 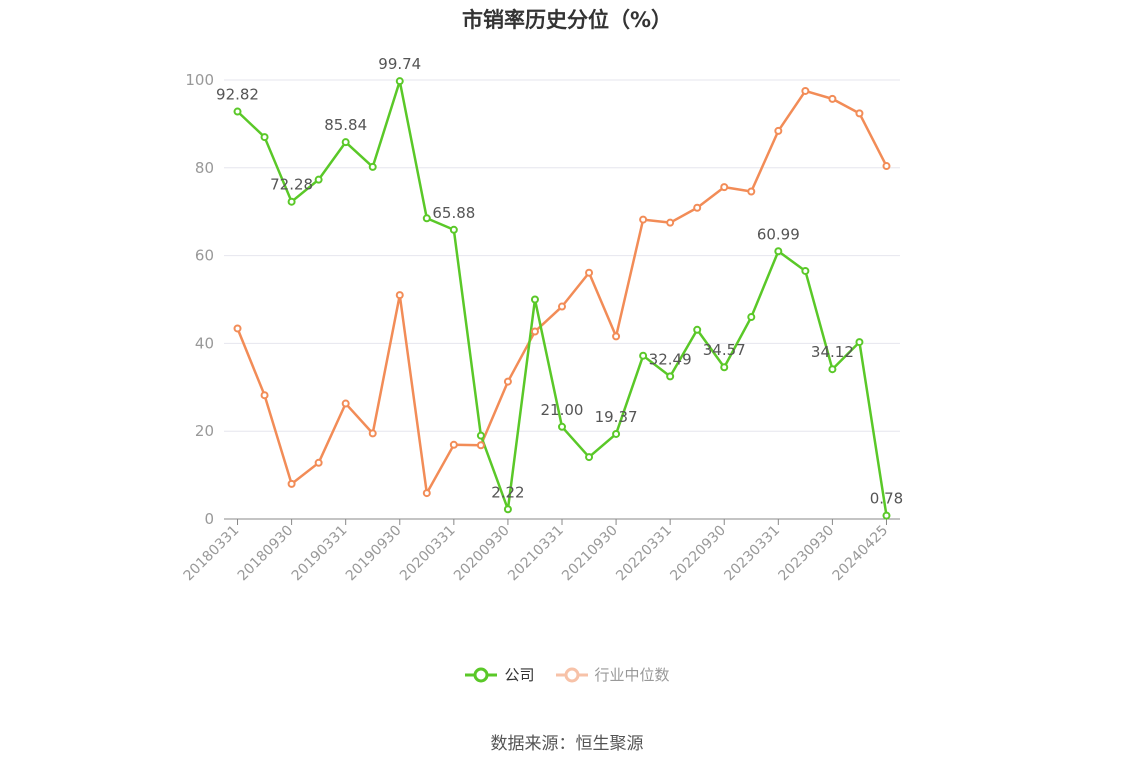 What do you see at coordinates (778, 234) in the screenshot?
I see `data-label-company: 60.99` at bounding box center [778, 234].